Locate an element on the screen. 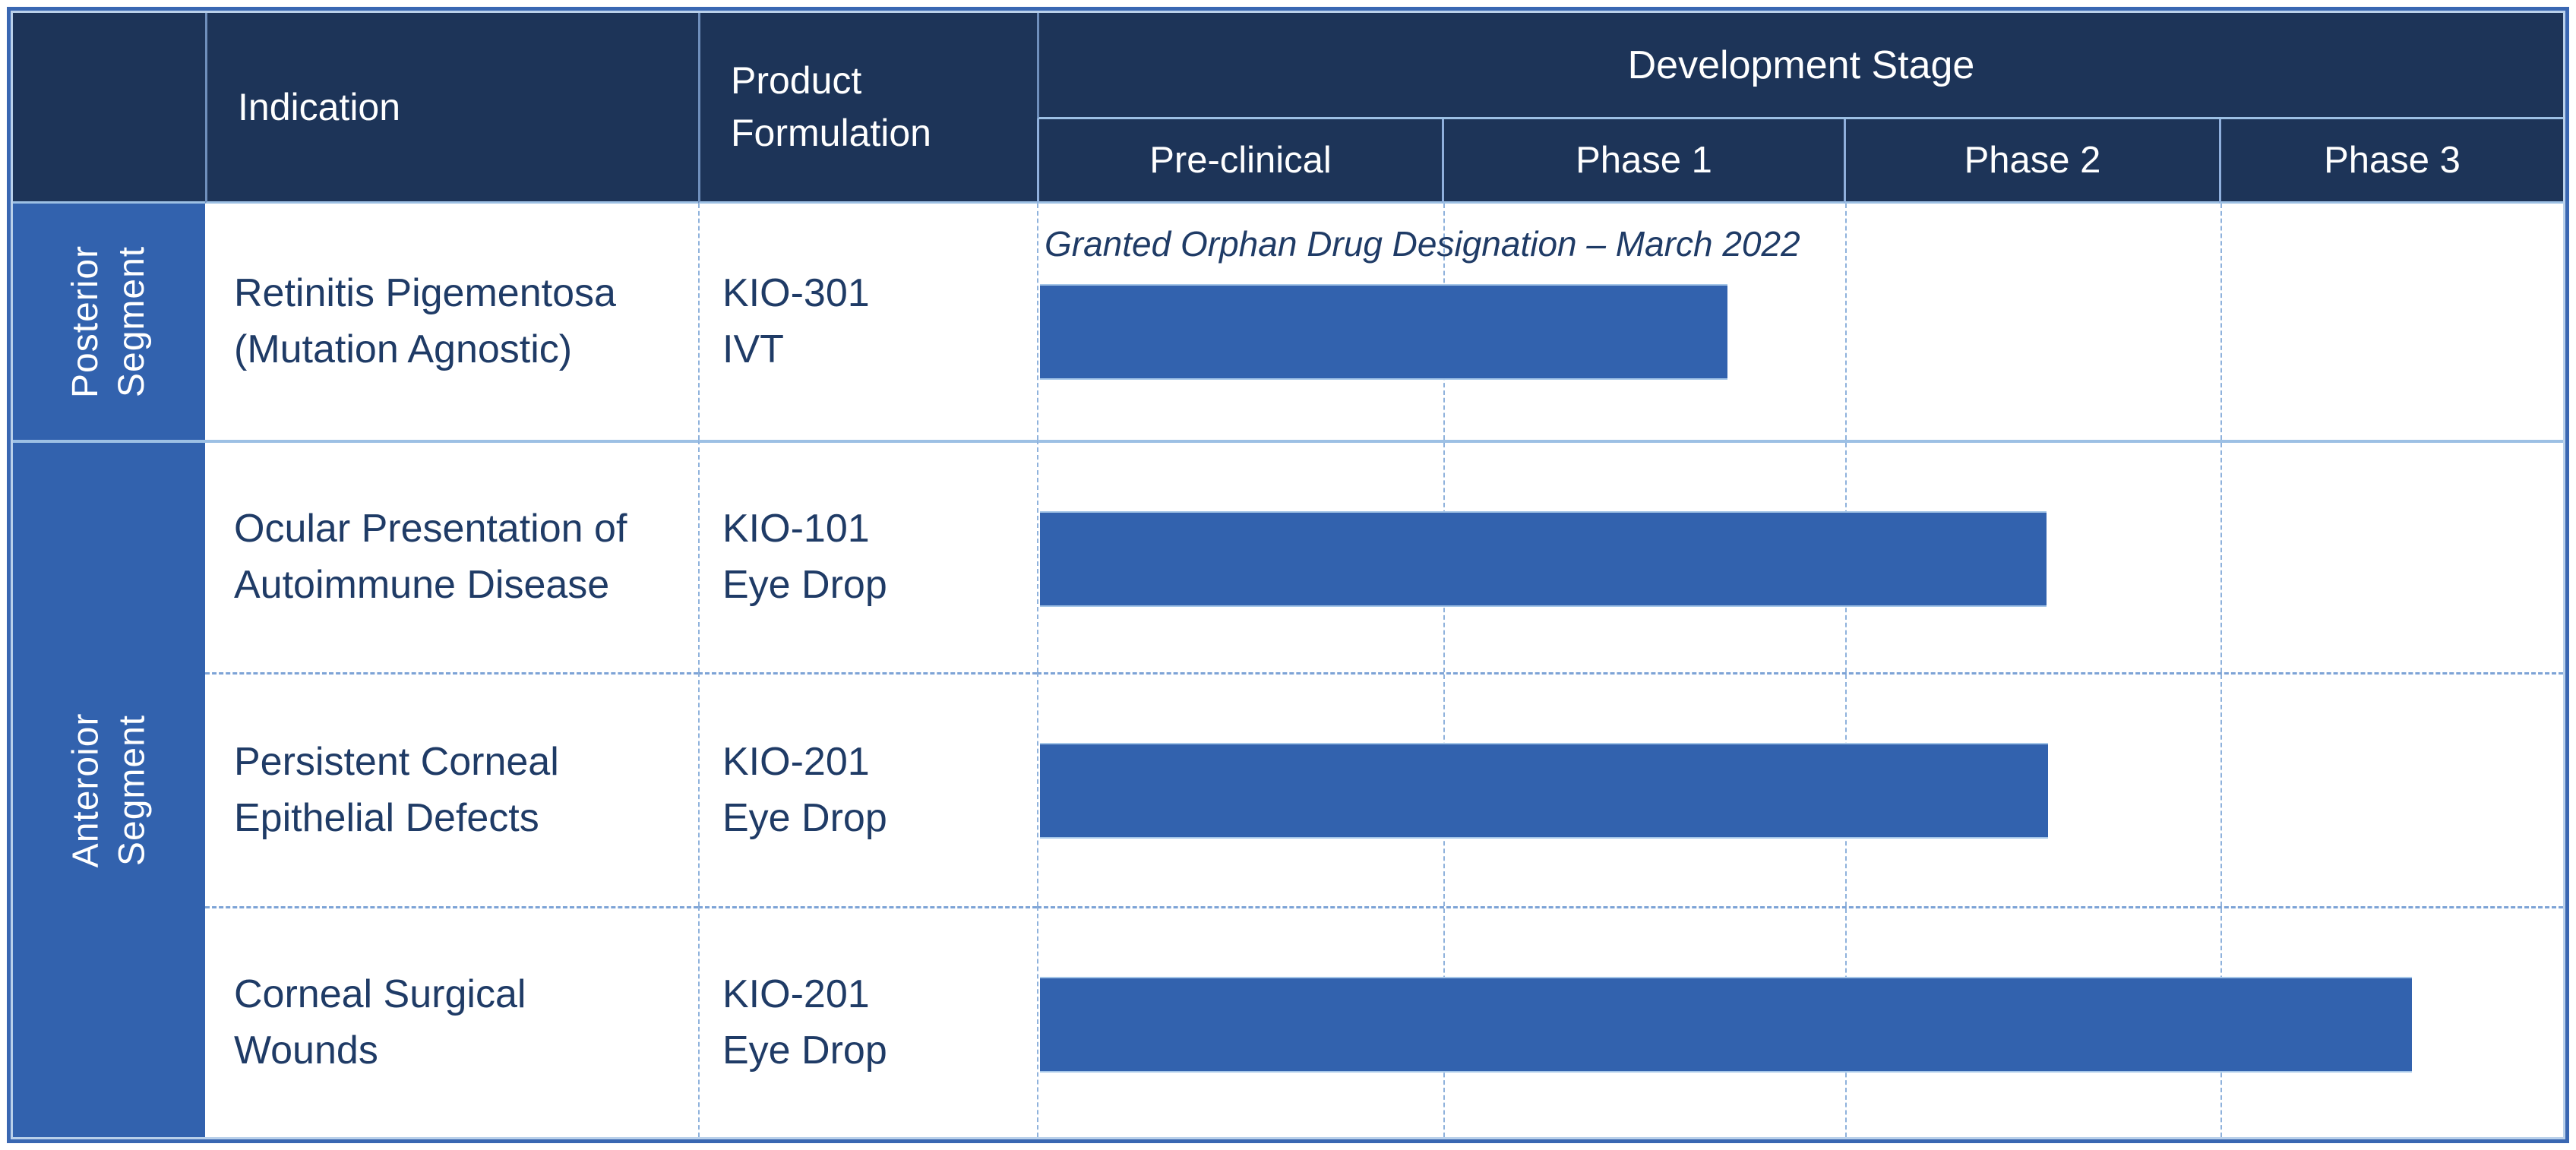 This screenshot has height=1150, width=2576. segment-label-anterior: Anteroior Segment is located at coordinates (109, 789).